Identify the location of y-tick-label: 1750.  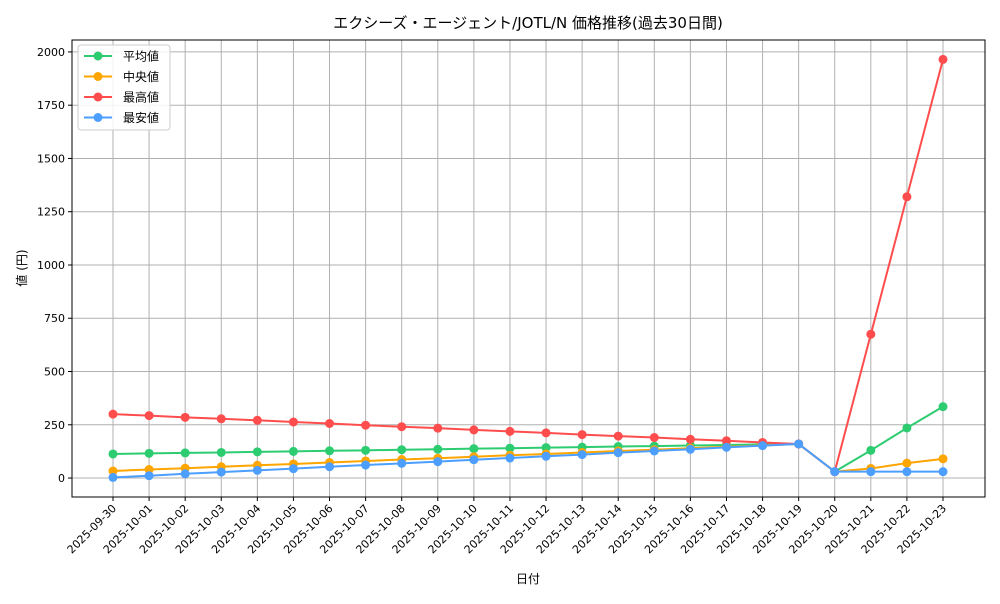
(51, 105).